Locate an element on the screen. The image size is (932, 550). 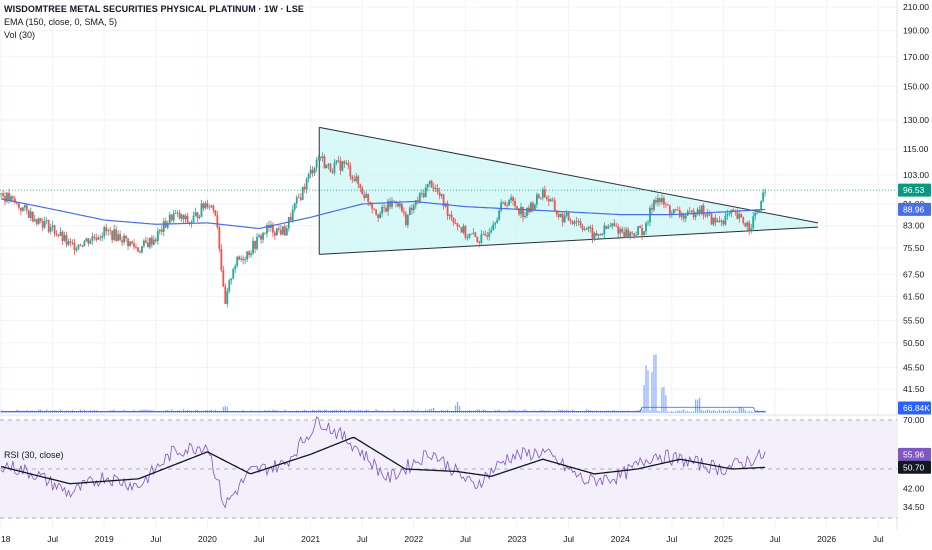
ema-legend: EMA (150, close, 0, SMA, 5) is located at coordinates (61, 22).